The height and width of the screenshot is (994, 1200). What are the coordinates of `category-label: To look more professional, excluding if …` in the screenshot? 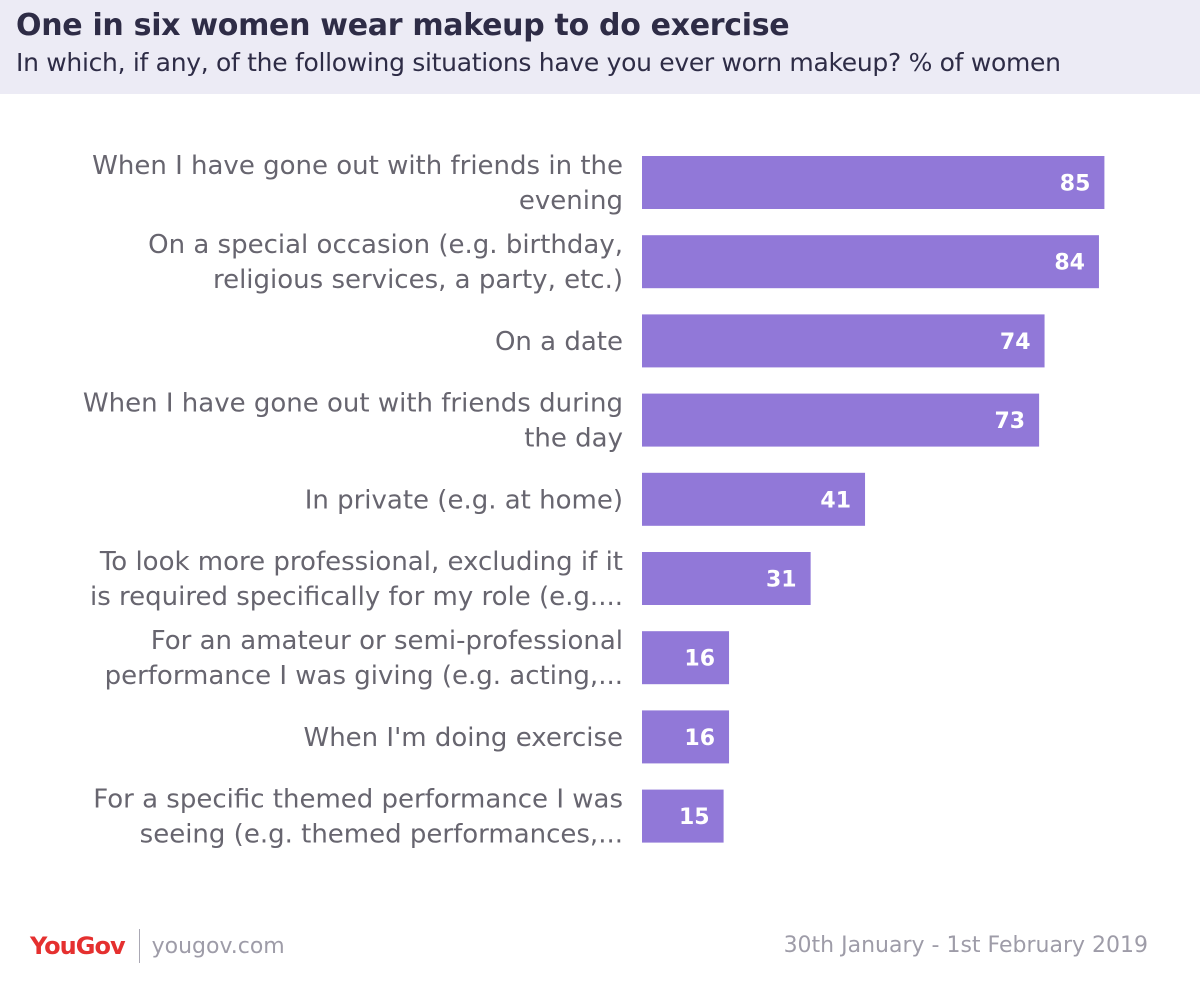 It's located at (356, 579).